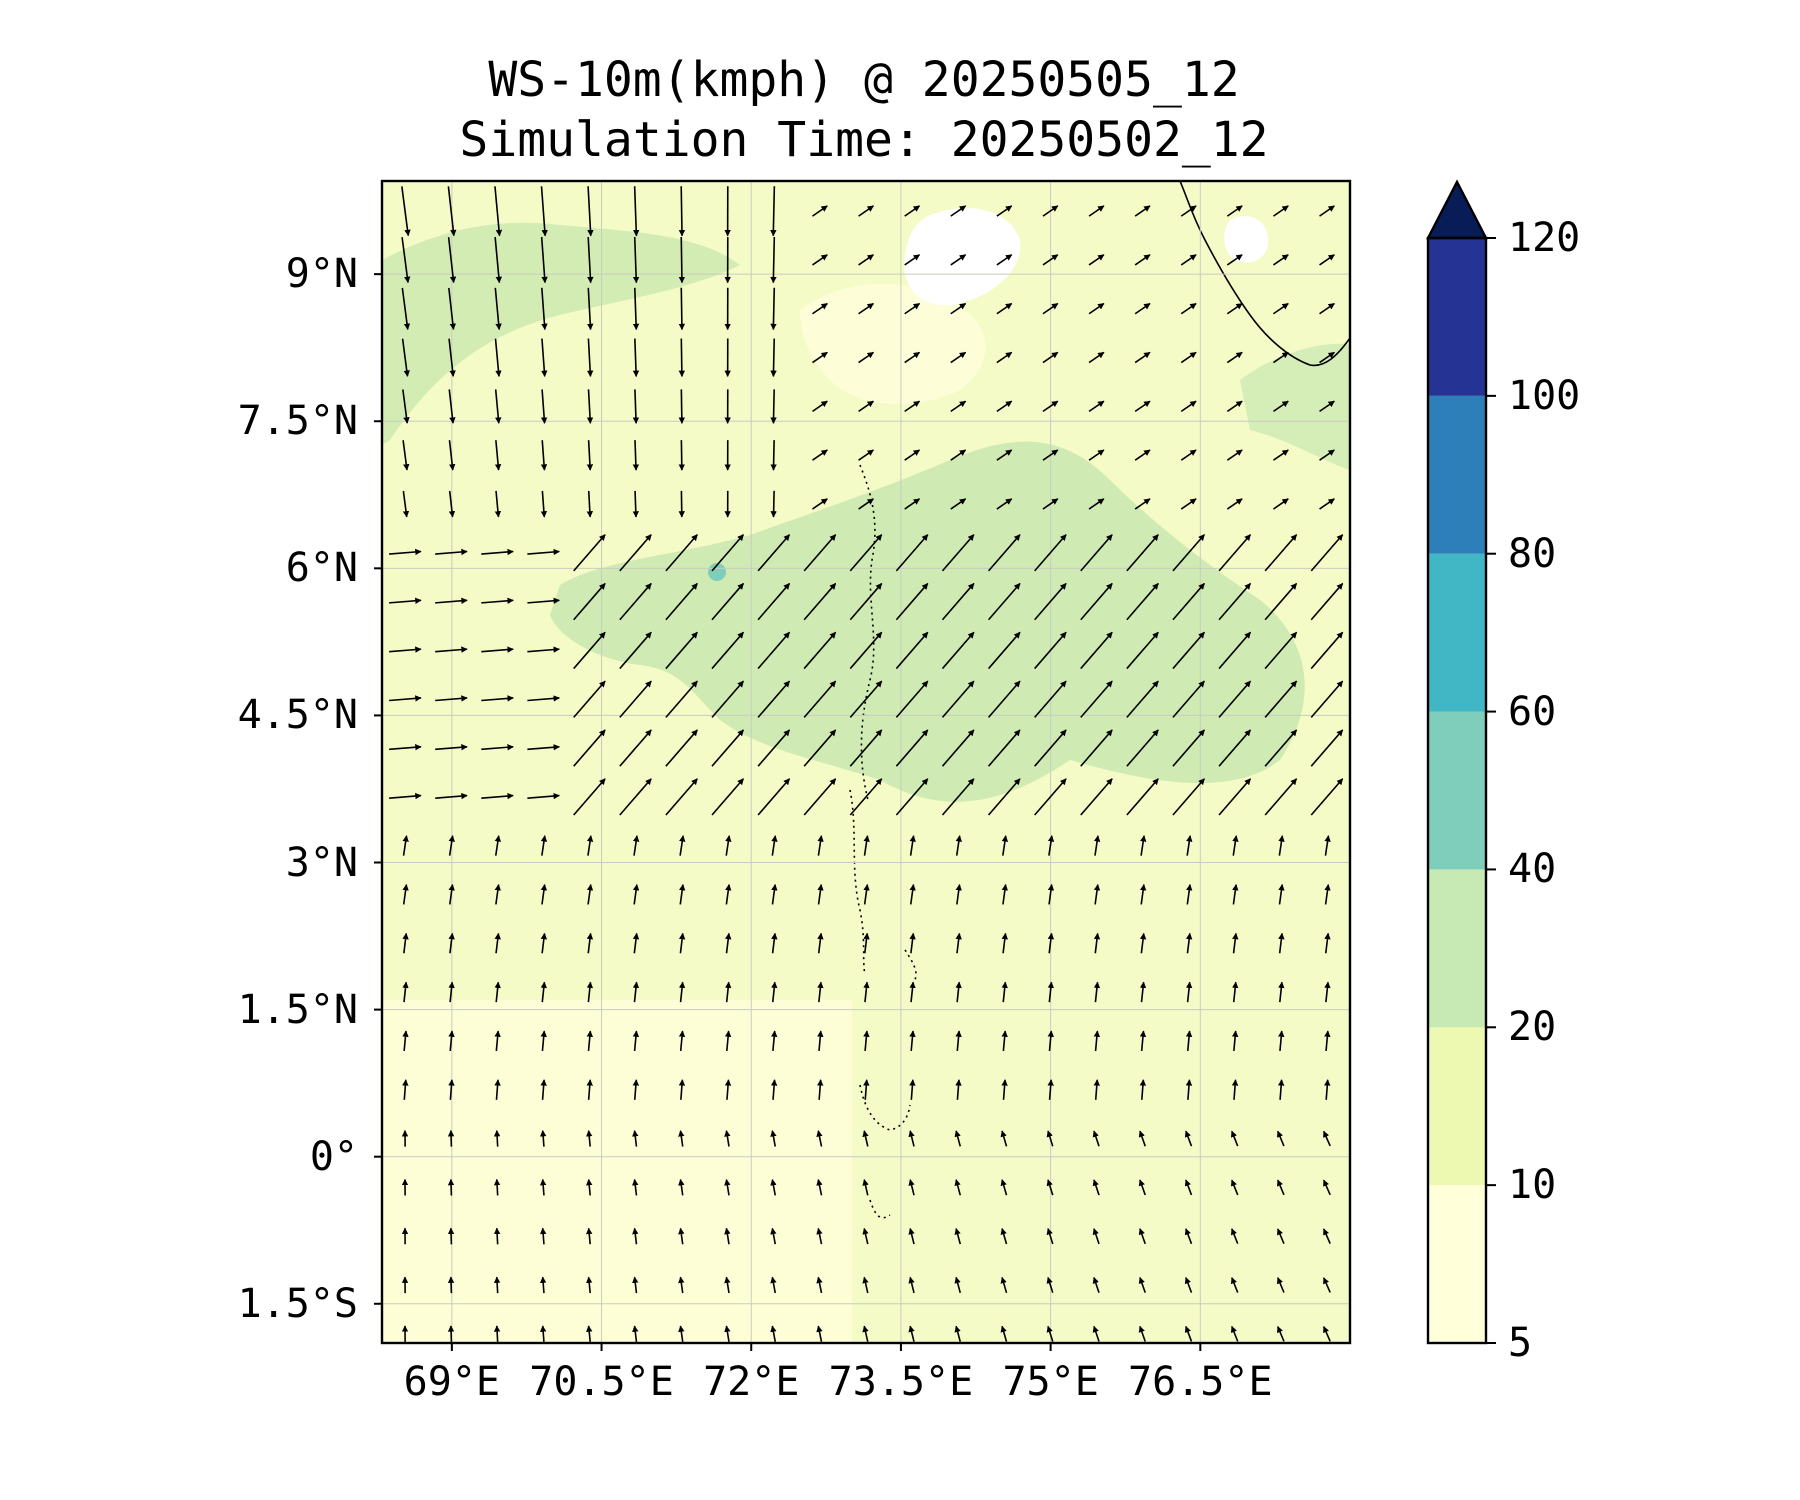 The height and width of the screenshot is (1500, 1800). Describe the element at coordinates (1457, 209) in the screenshot. I see `colorbar-extend-arrow` at that location.